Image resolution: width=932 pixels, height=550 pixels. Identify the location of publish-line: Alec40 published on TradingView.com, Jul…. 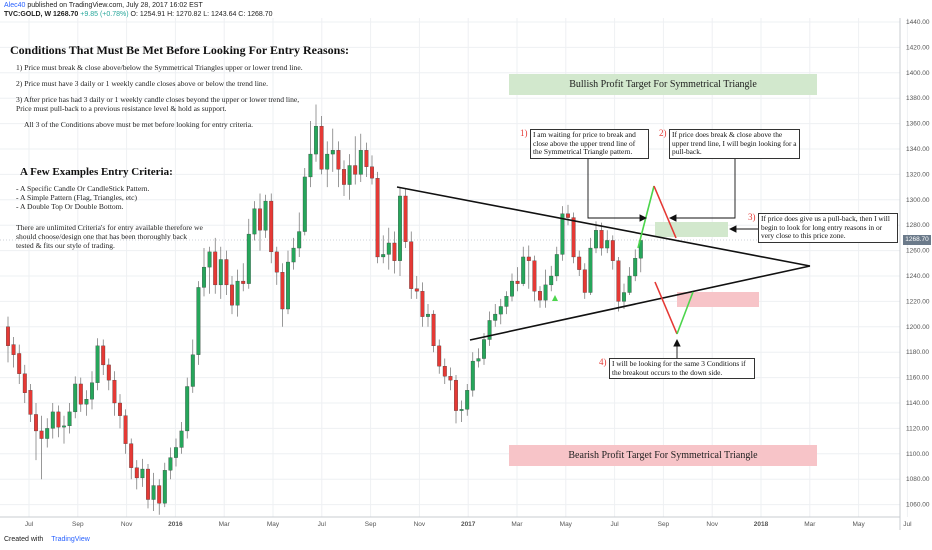
(103, 5).